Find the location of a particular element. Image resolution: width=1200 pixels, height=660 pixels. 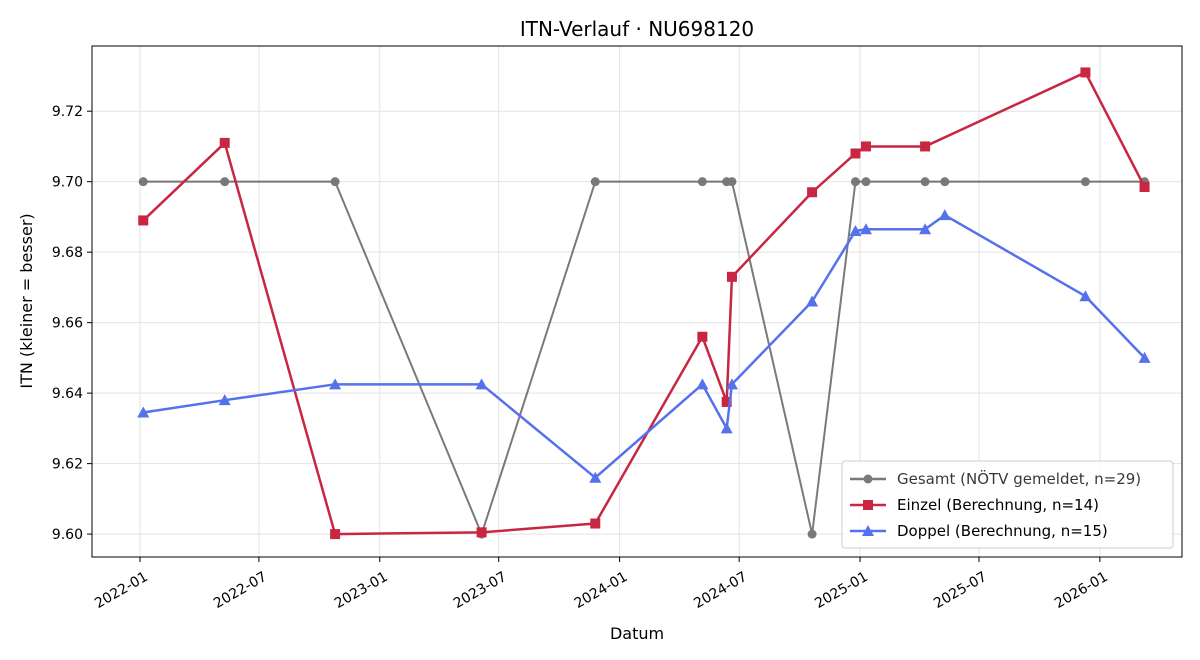

x-tick-label: 2025-01 is located at coordinates (841, 590).